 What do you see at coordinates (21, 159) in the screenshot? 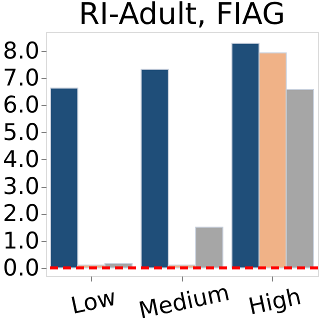
I see `y-tick-label: 4.0` at bounding box center [21, 159].